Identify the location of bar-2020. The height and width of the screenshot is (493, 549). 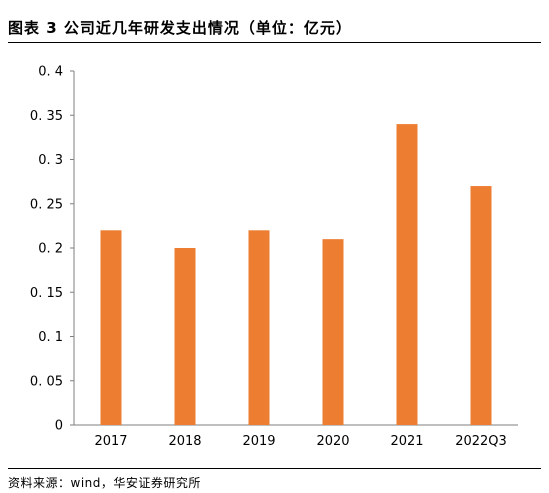
(333, 332).